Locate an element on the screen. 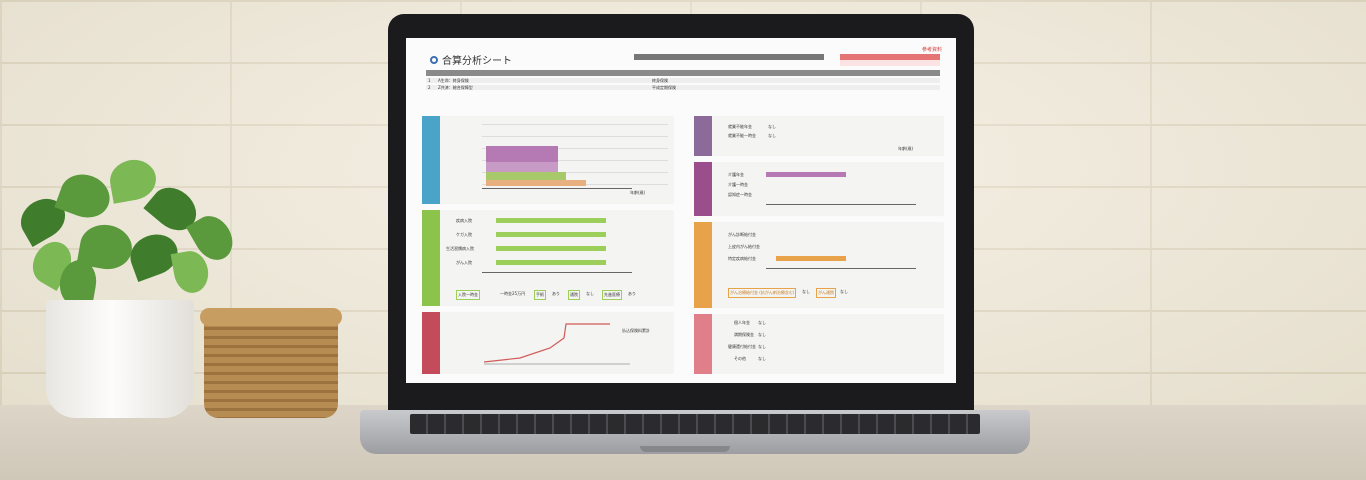  care-tab is located at coordinates (703, 189).